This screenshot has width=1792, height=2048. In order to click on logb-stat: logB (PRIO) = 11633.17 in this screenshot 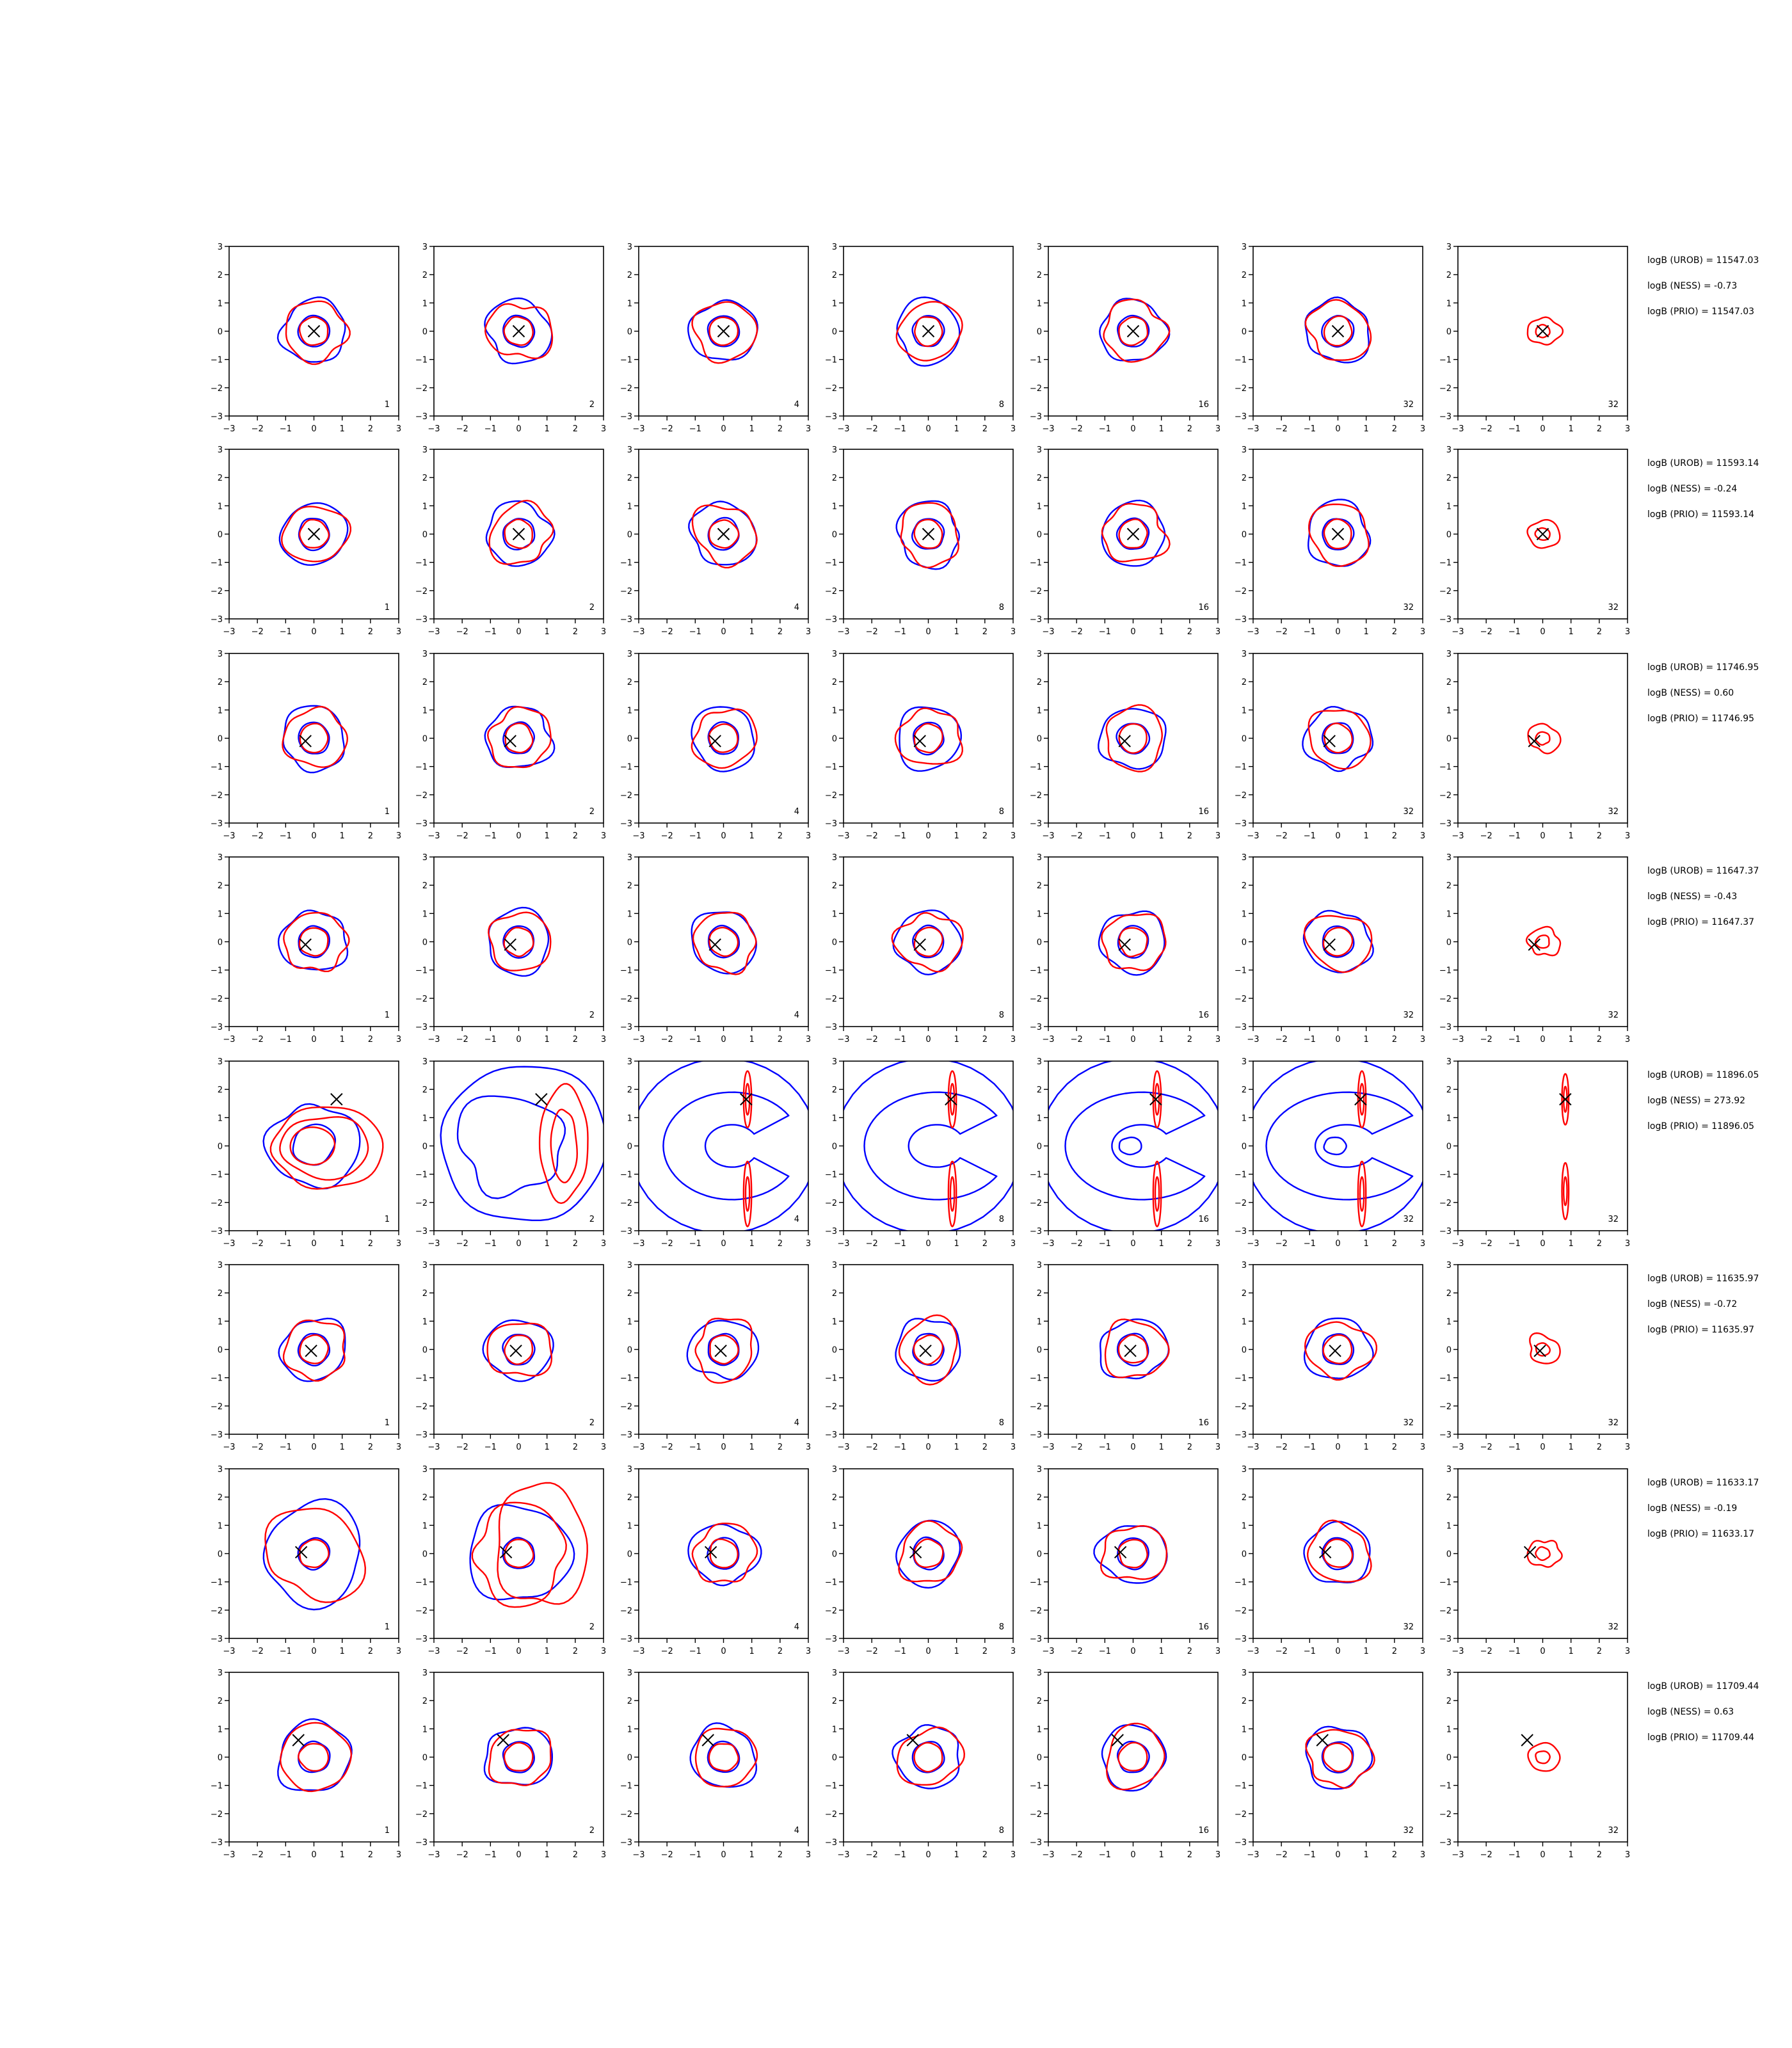, I will do `click(1700, 1534)`.